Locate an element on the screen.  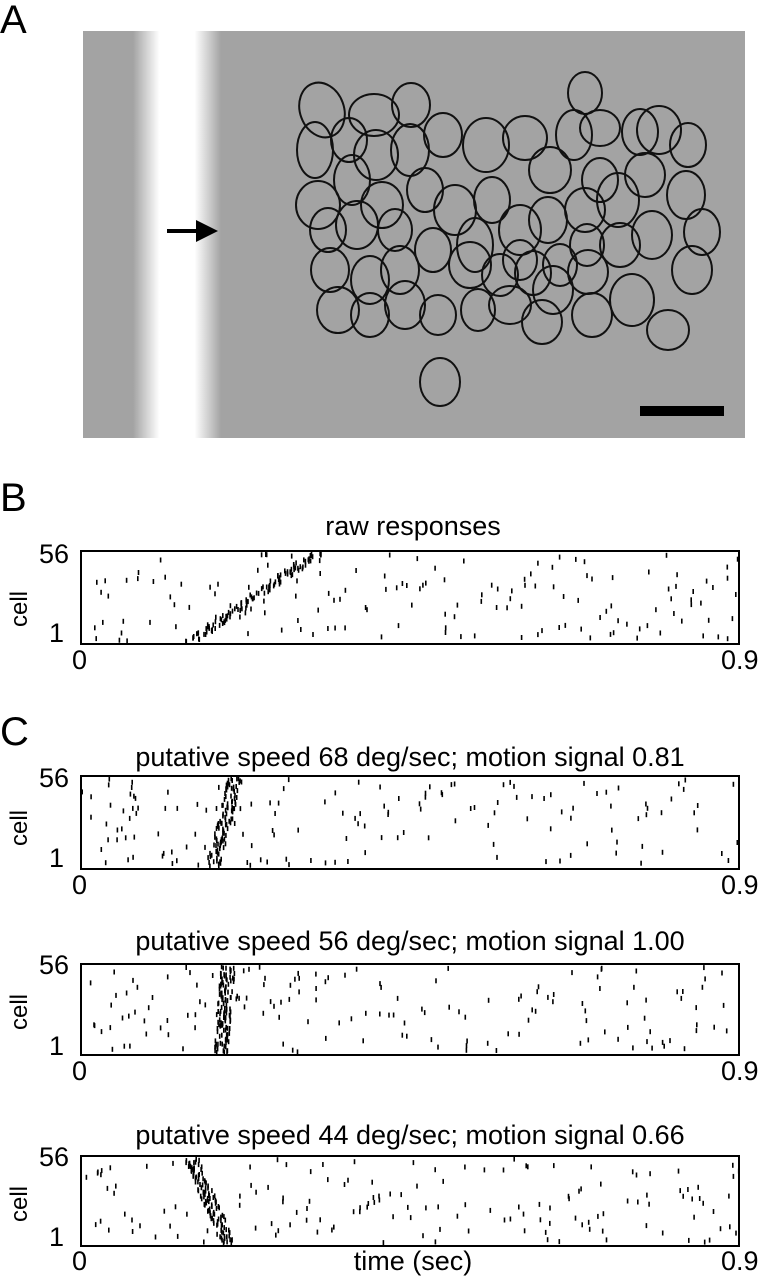
raster-3-plot is located at coordinates (410, 1009).